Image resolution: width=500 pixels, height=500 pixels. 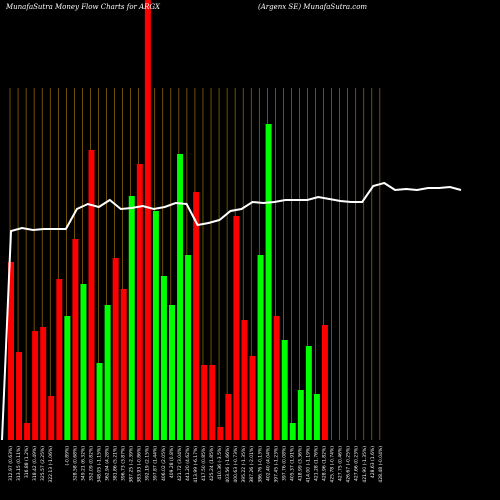 I want to click on x-tick-label: (-0.89%), so click(x=67, y=456).